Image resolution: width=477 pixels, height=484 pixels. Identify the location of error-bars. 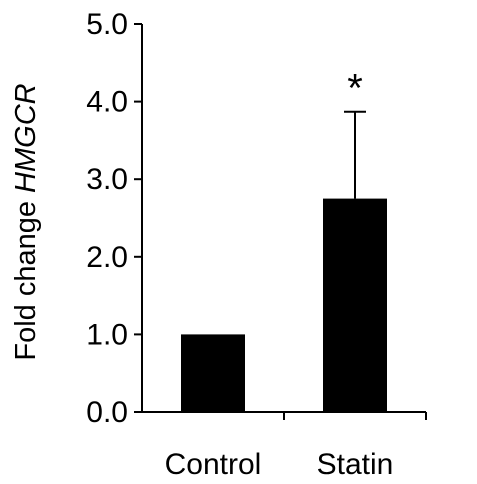
(355, 154).